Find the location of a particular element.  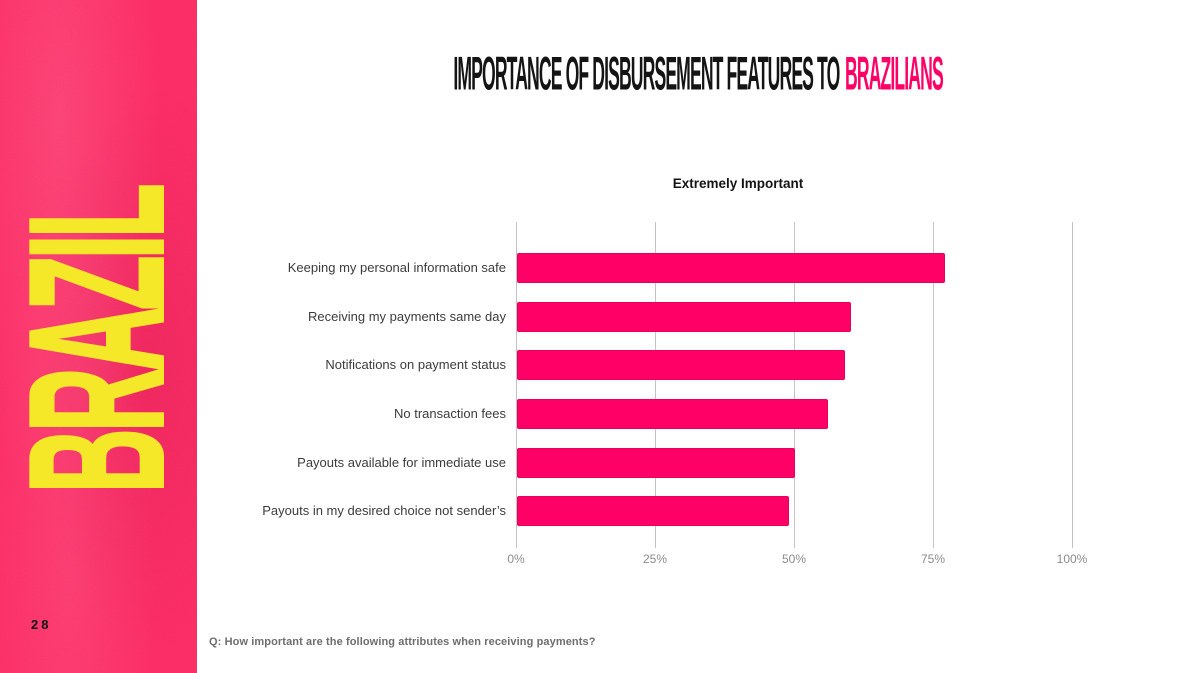

title-main: IMPORTANCE OF DISBURSEMENT FEATURES TO is located at coordinates (647, 75).